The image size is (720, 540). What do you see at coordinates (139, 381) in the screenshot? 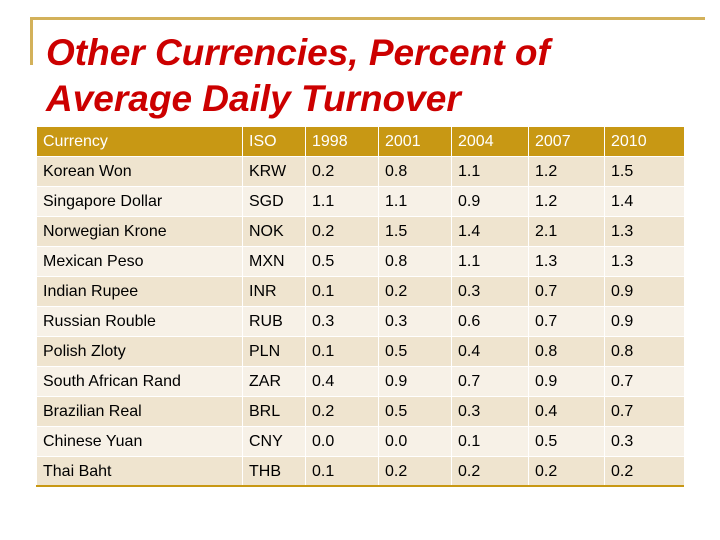
I see `currency-name-cell: South African Rand` at bounding box center [139, 381].